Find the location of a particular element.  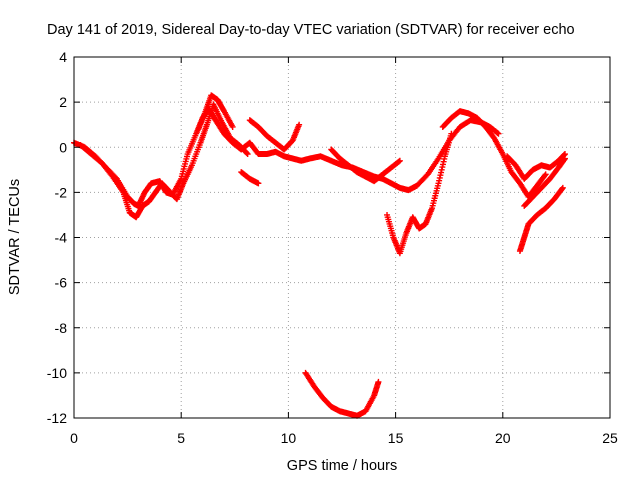

series-track-c is located at coordinates (215, 112).